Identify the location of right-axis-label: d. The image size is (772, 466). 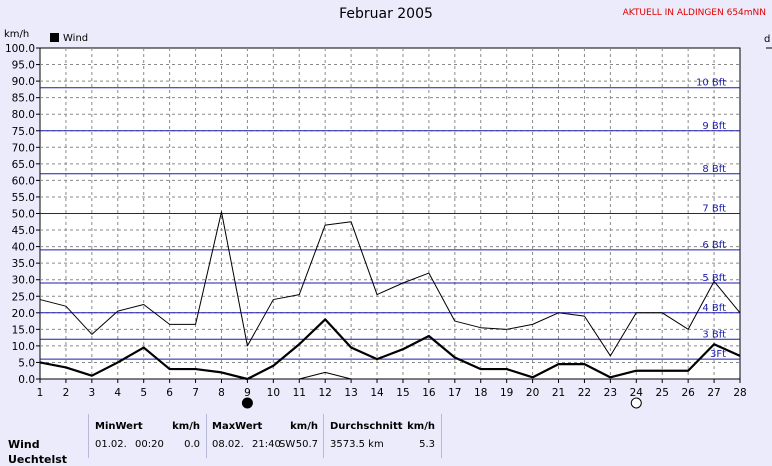
(767, 39).